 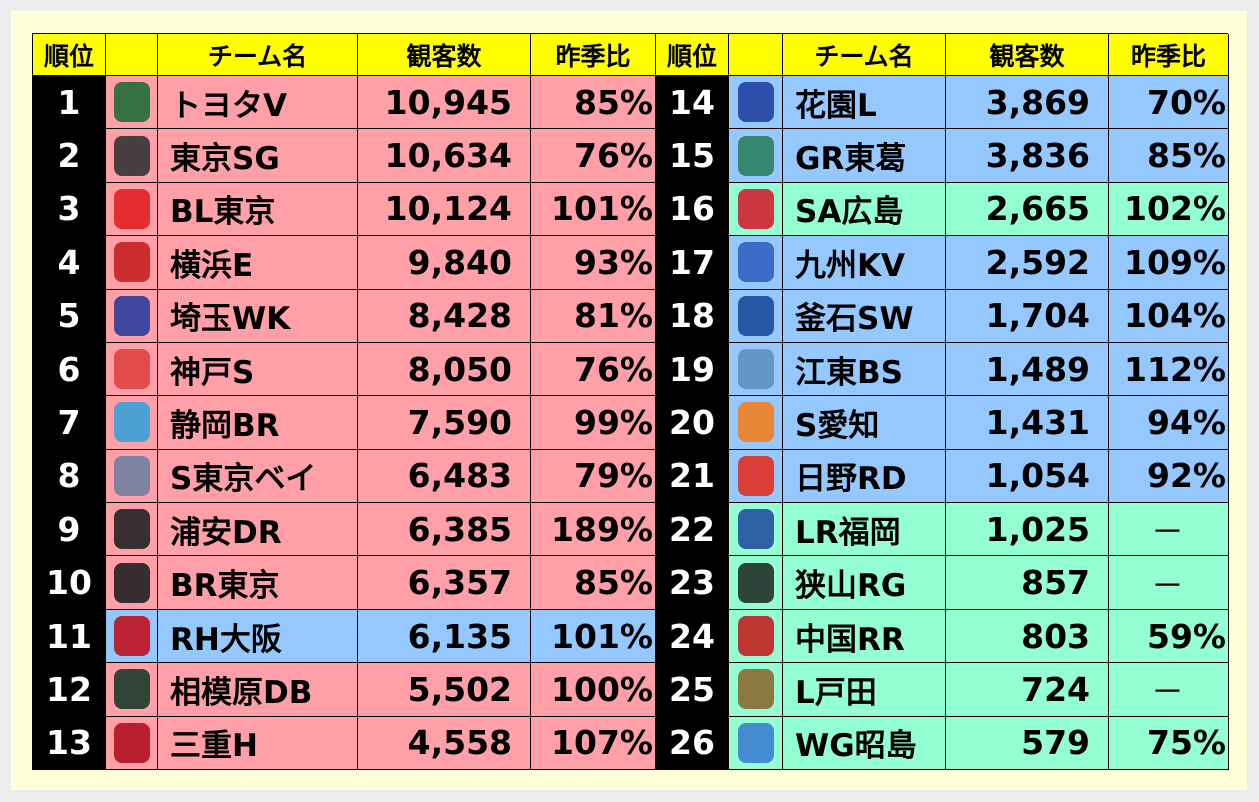 What do you see at coordinates (258, 316) in the screenshot?
I see `team-name-cell: 埼玉WK` at bounding box center [258, 316].